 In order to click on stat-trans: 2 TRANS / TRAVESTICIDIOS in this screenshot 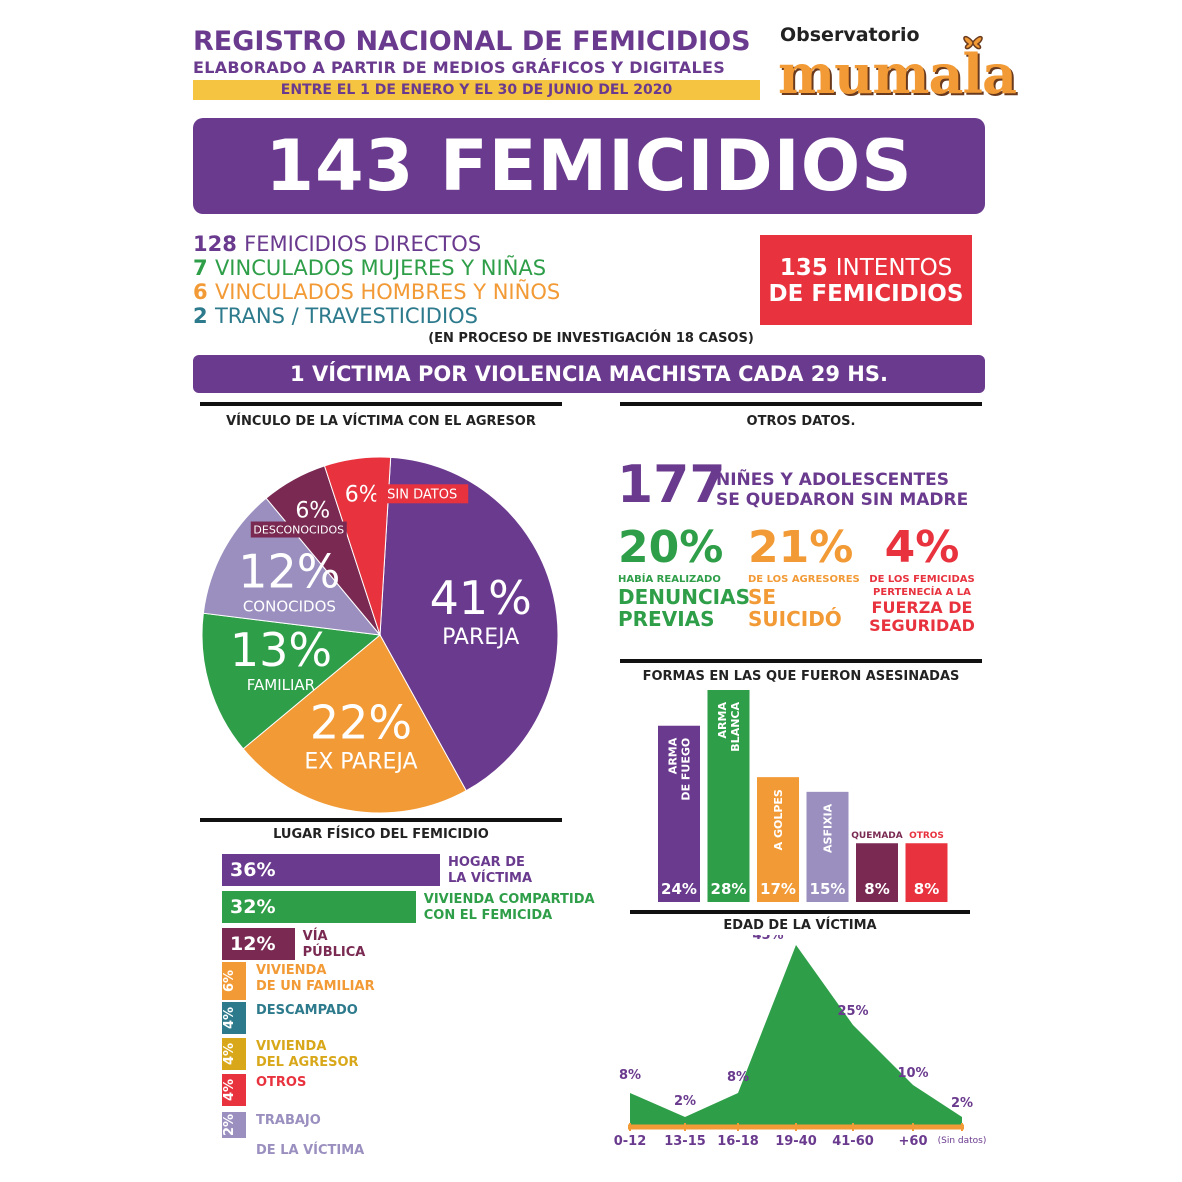, I will do `click(335, 316)`.